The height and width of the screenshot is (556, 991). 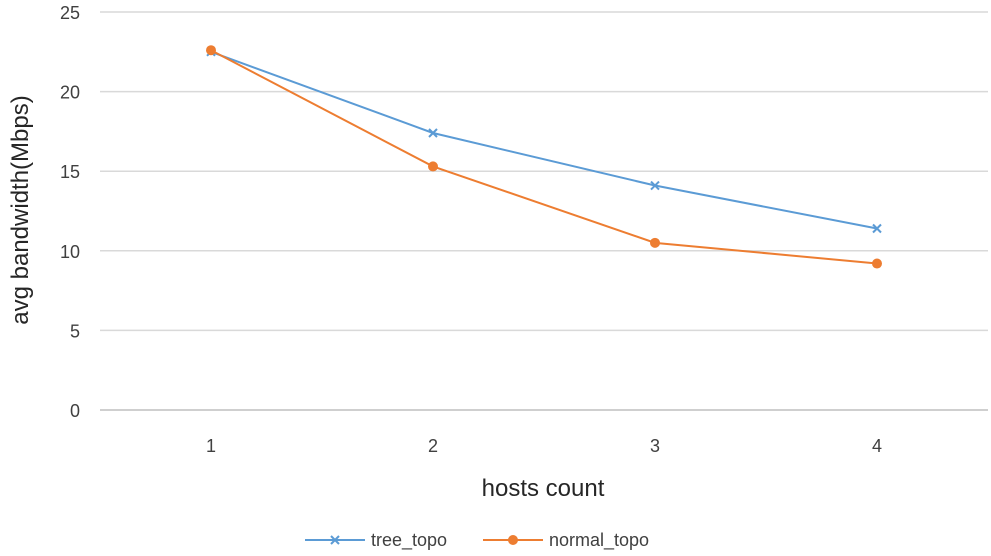 I want to click on x-tick-label: 4, so click(x=877, y=446).